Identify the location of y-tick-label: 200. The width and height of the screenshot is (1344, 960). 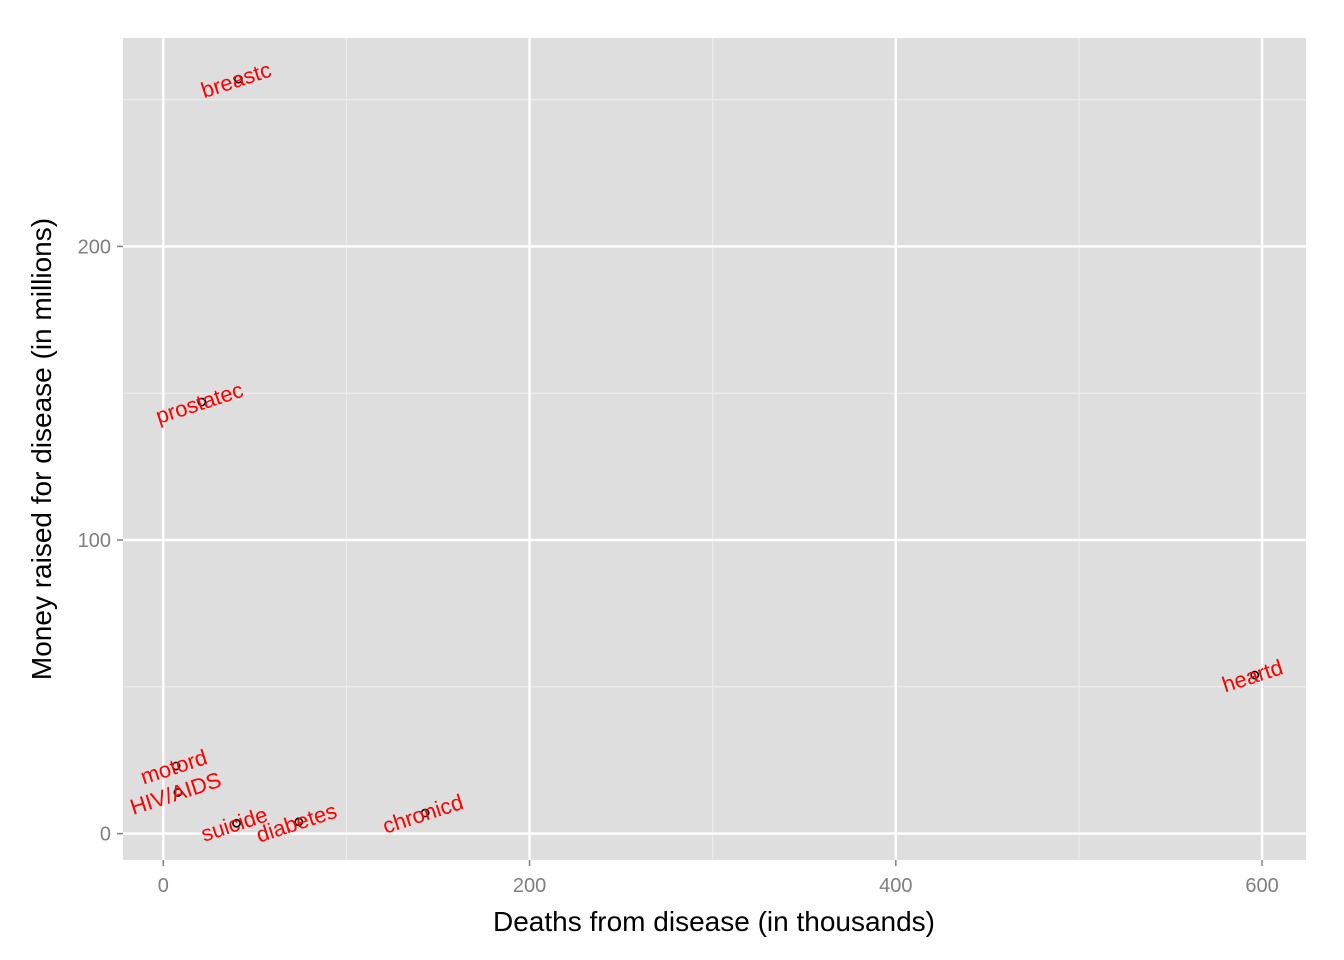
(94, 247).